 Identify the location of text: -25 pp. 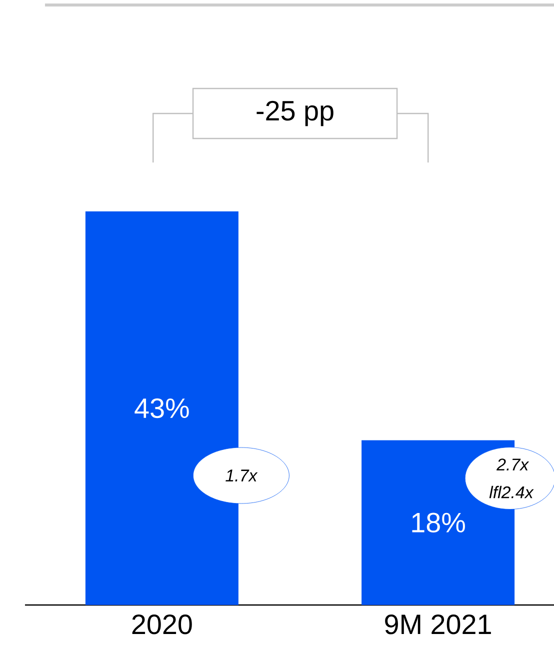
(295, 113).